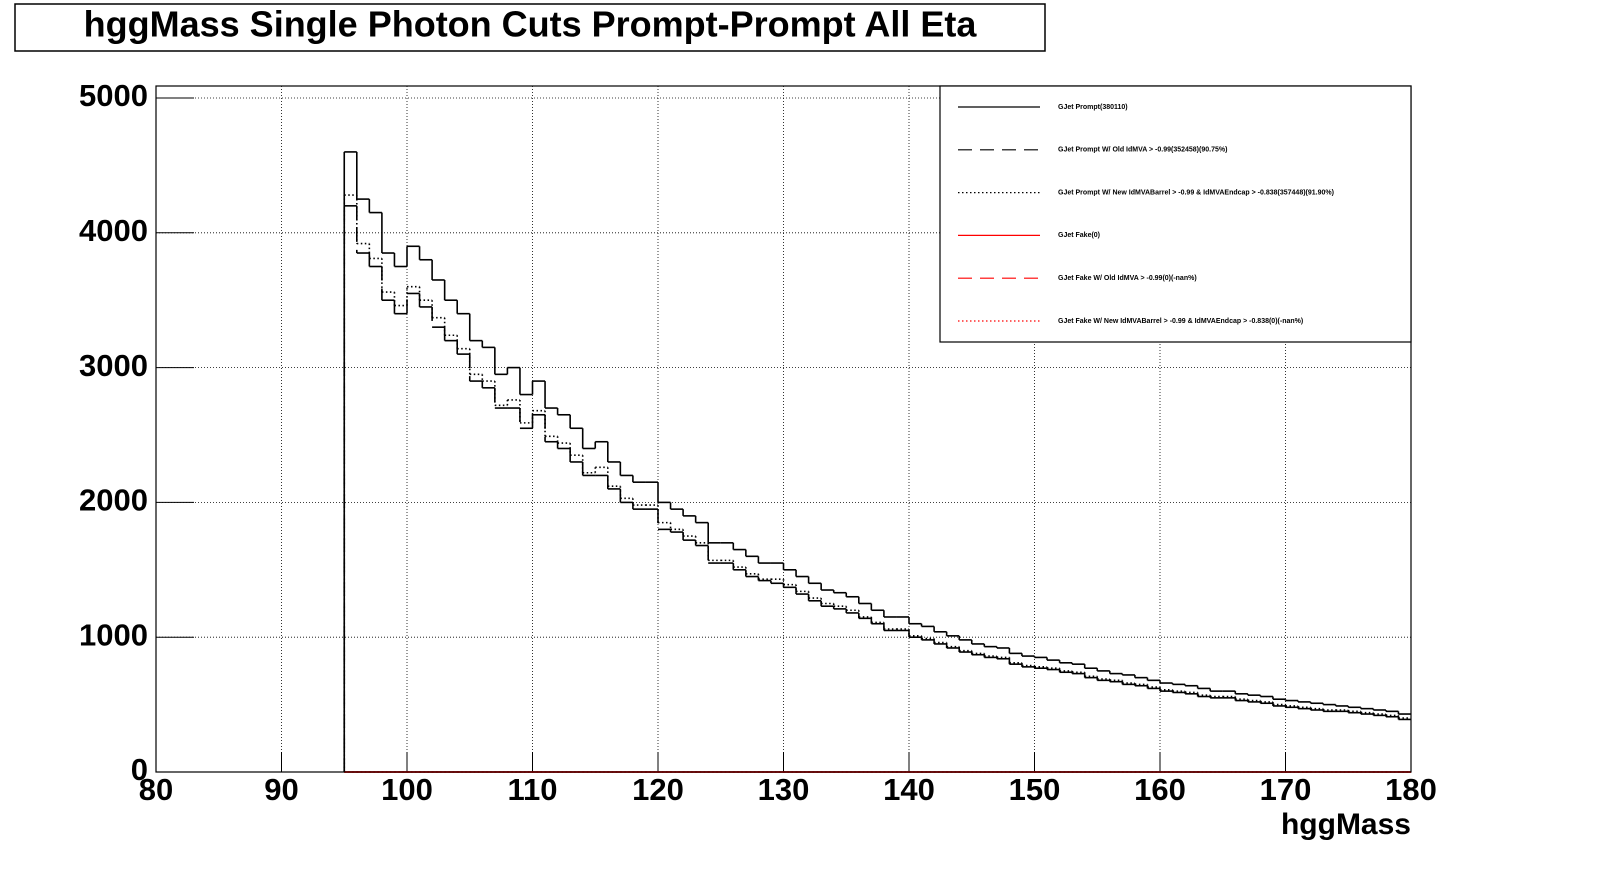  Describe the element at coordinates (113, 500) in the screenshot. I see `y-tick-label: 2000` at that location.